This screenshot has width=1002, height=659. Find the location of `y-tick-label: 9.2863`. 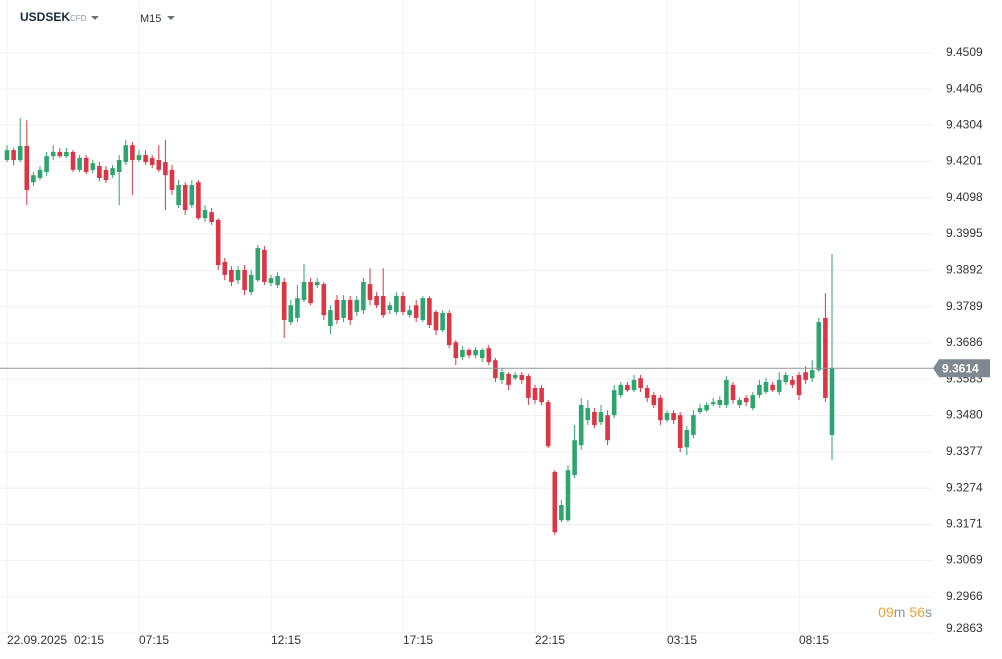

y-tick-label: 9.2863 is located at coordinates (964, 628).